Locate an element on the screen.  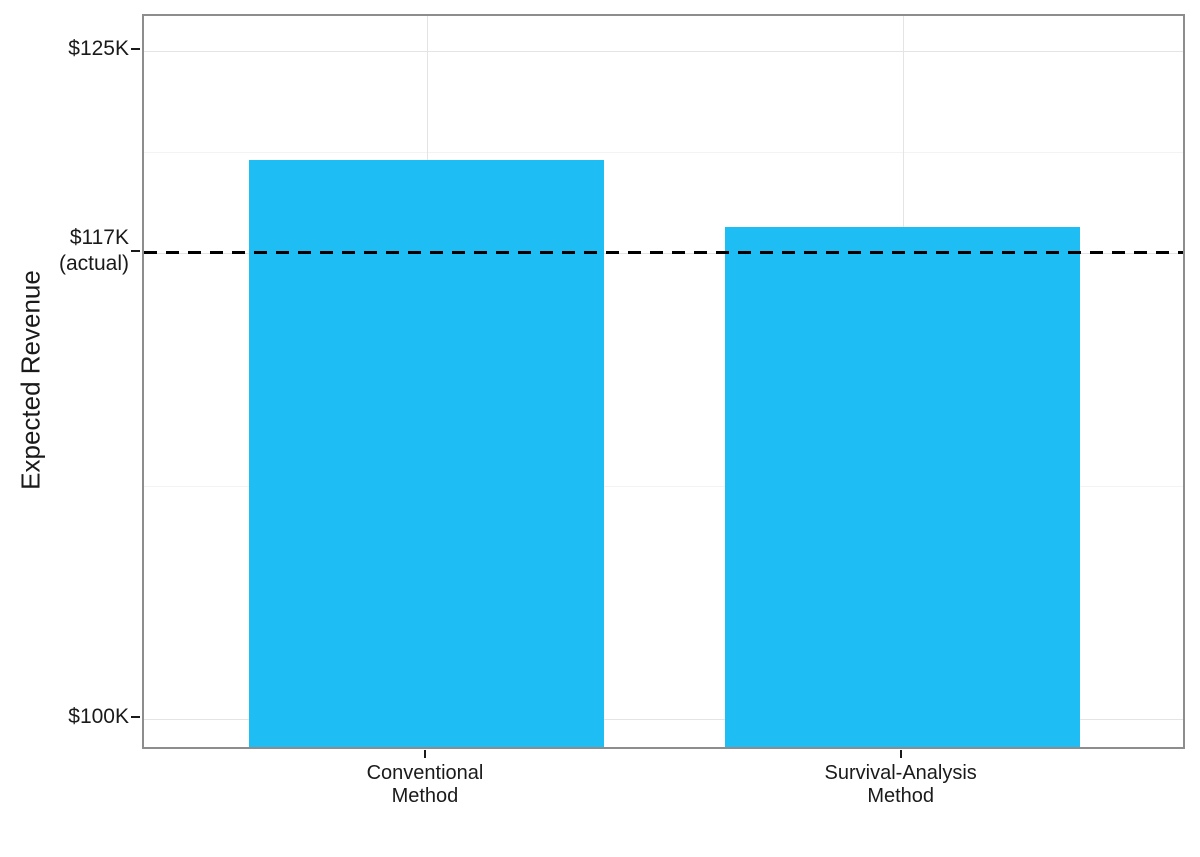
category-label-conventional-method: Conventional Method is located at coordinates (425, 785).